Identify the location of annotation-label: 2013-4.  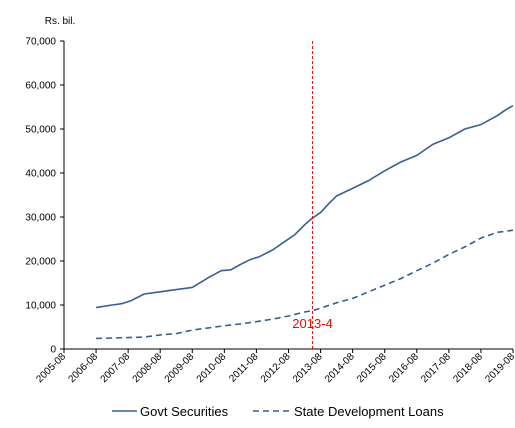
(312, 323).